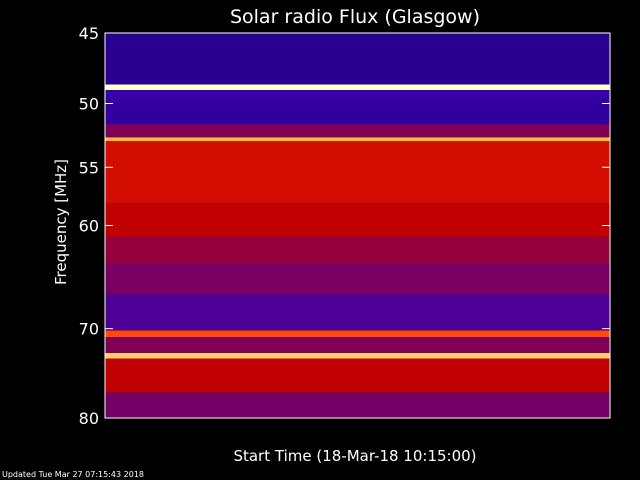  I want to click on y-axis-label: Frequency [MHz], so click(61, 222).